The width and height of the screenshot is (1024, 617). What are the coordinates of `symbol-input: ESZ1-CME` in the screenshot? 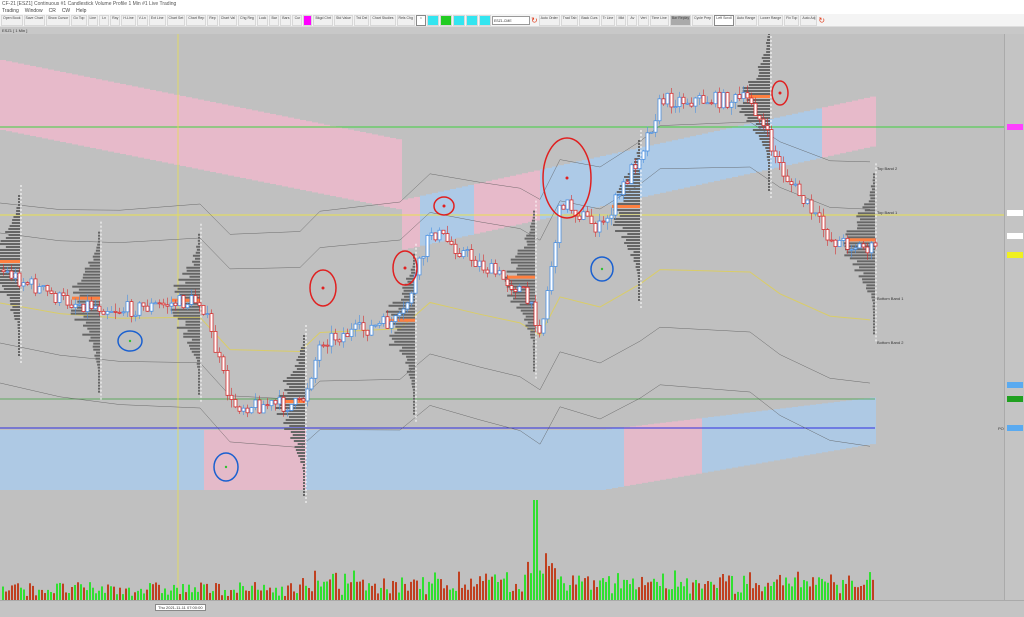 It's located at (510, 20).